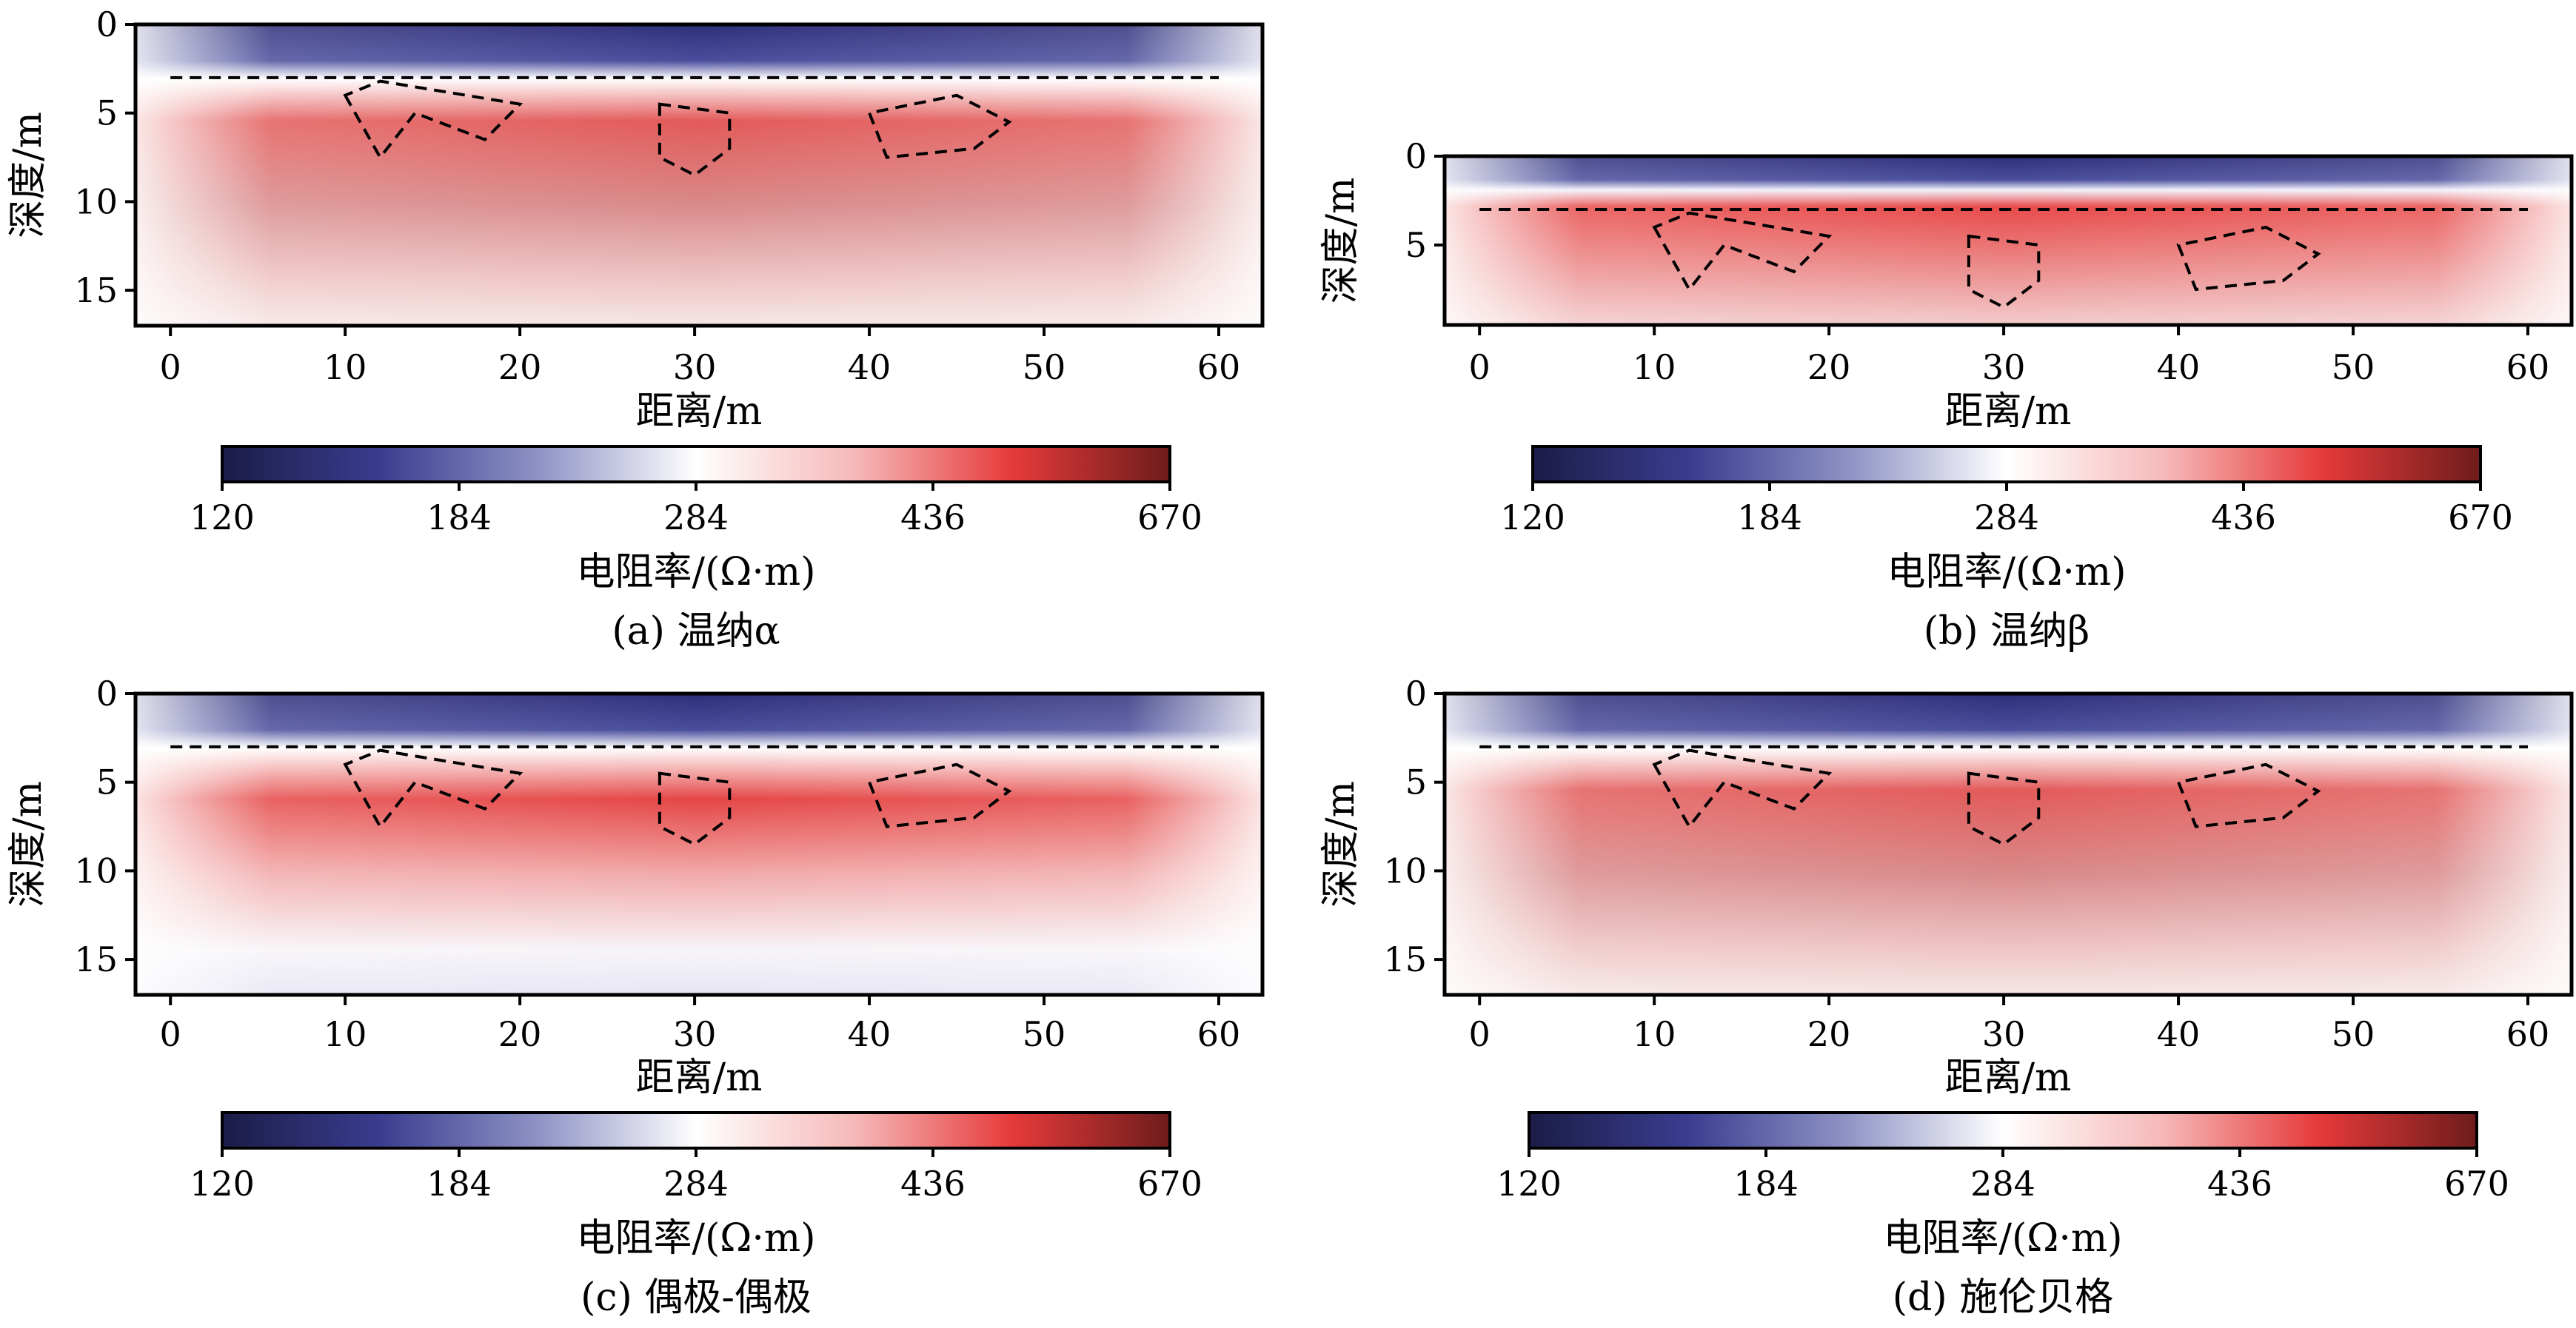 The width and height of the screenshot is (2576, 1328). I want to click on panel-caption: (c) 偶极-偶极, so click(696, 1297).